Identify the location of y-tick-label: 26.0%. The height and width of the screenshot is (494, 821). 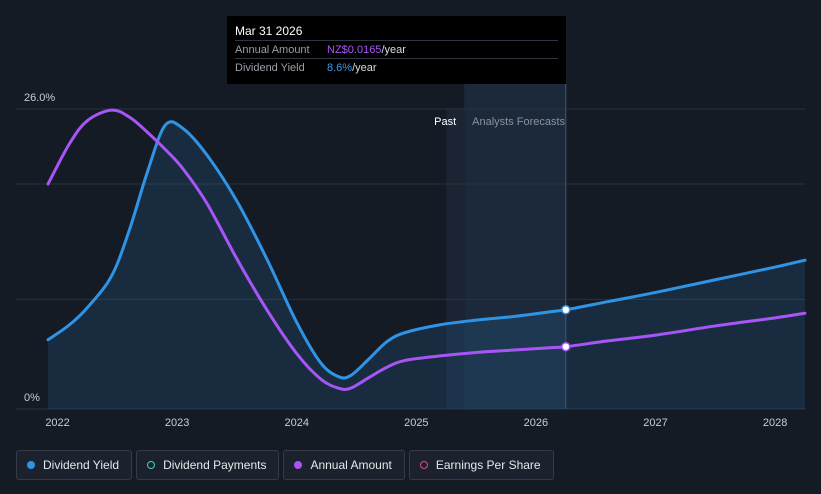
(39, 98).